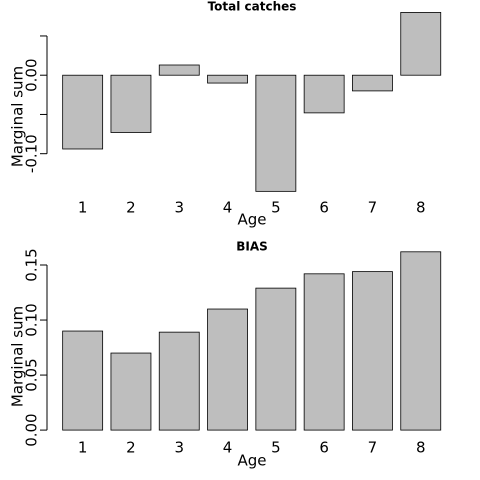  Describe the element at coordinates (32, 264) in the screenshot. I see `y-tick-label: 0.15` at that location.